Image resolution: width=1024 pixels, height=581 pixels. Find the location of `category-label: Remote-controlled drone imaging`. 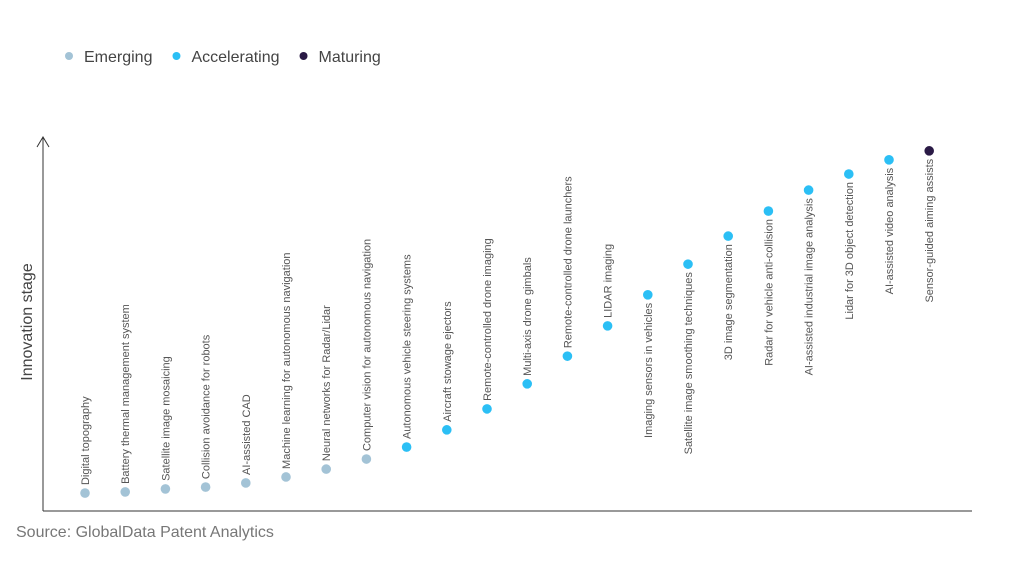

category-label: Remote-controlled drone imaging is located at coordinates (488, 319).